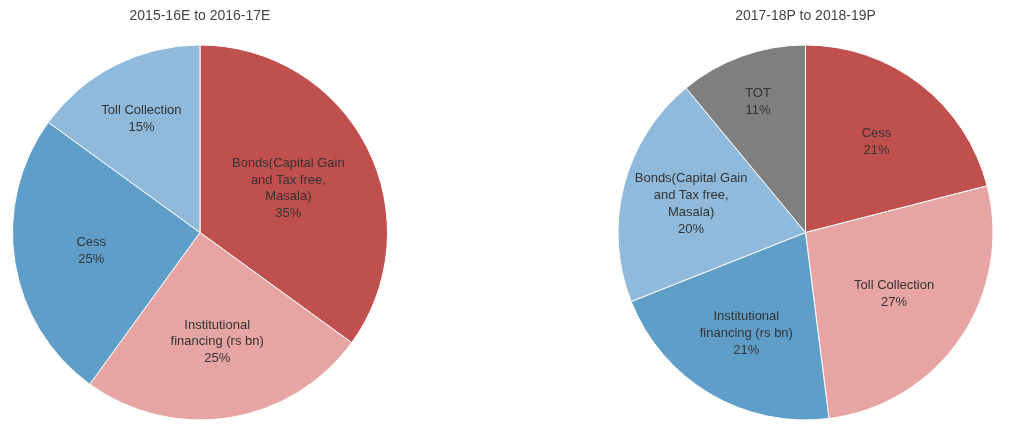  Describe the element at coordinates (141, 126) in the screenshot. I see `data-label: 15%` at that location.